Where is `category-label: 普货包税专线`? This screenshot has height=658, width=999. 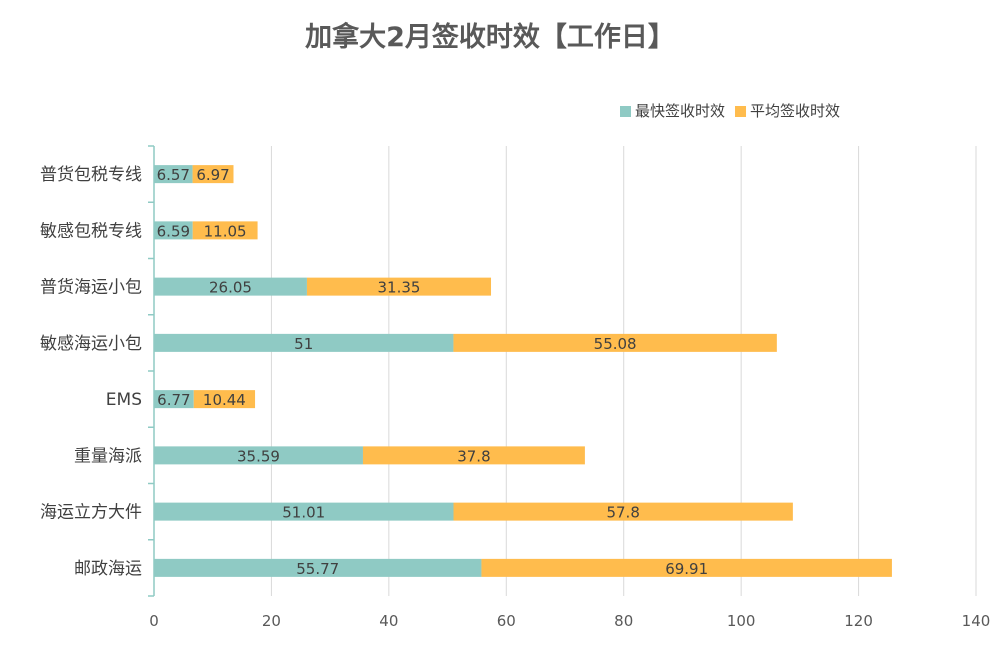 category-label: 普货包税专线 is located at coordinates (91, 175).